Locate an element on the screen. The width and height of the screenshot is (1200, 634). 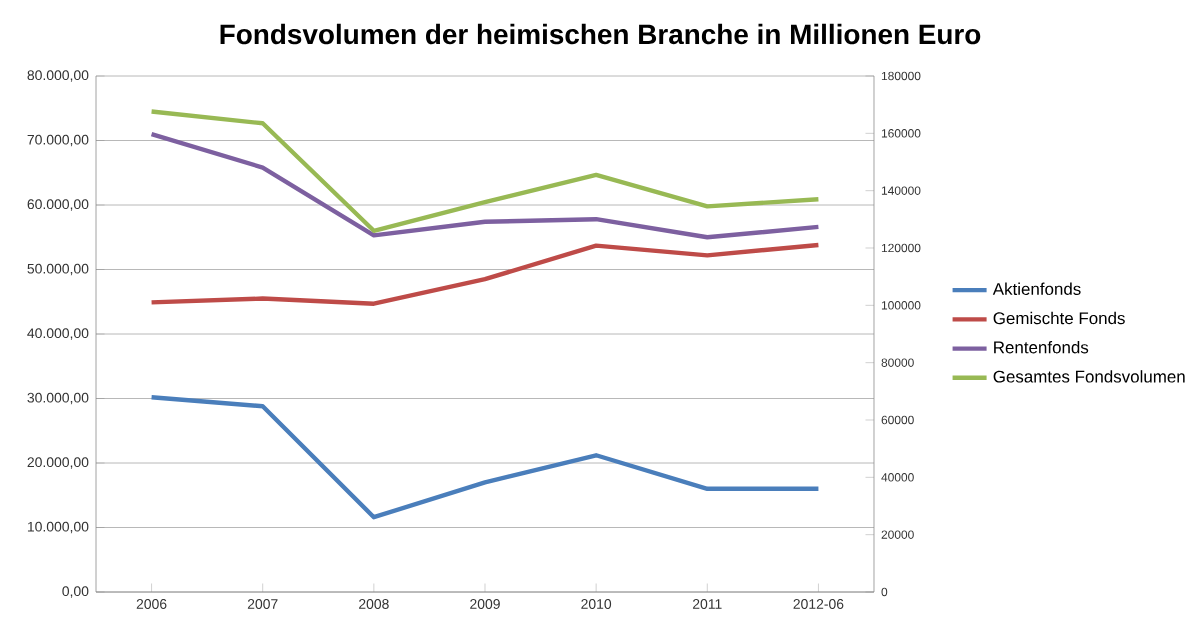
legend-label: Rentenfonds is located at coordinates (1041, 347).